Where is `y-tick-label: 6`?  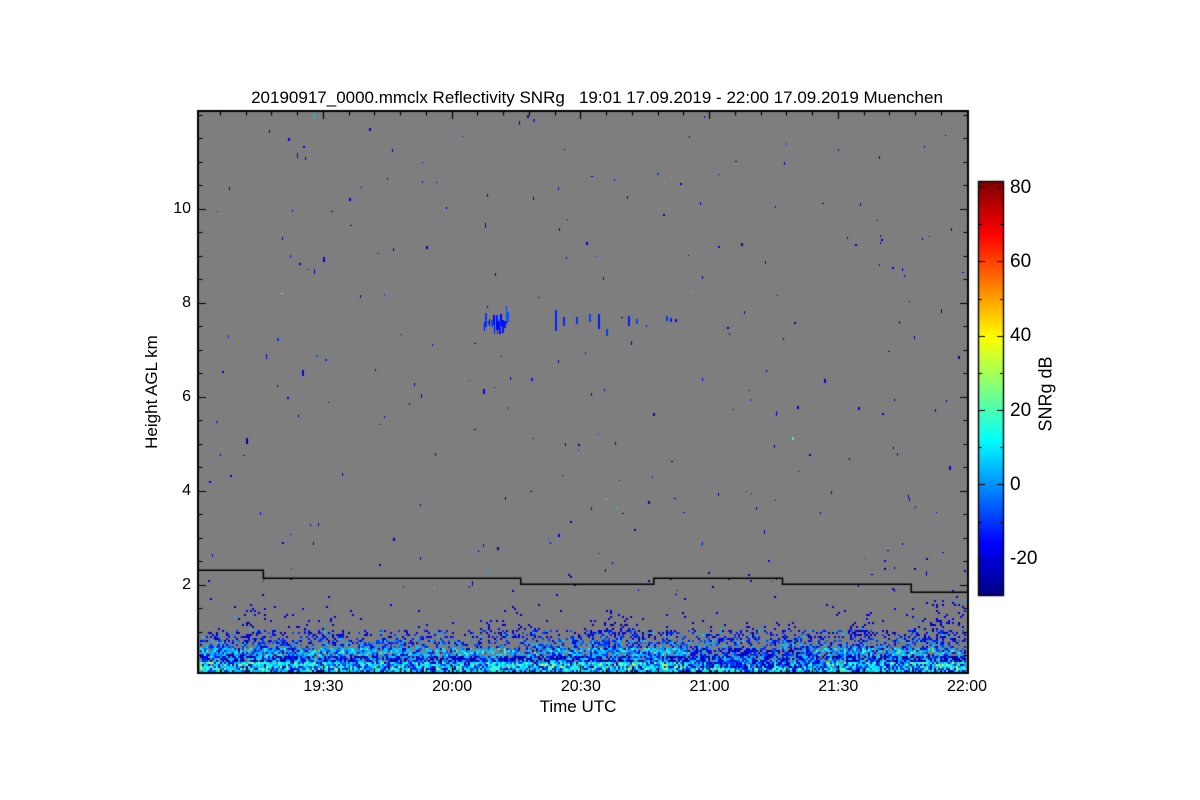 y-tick-label: 6 is located at coordinates (186, 397).